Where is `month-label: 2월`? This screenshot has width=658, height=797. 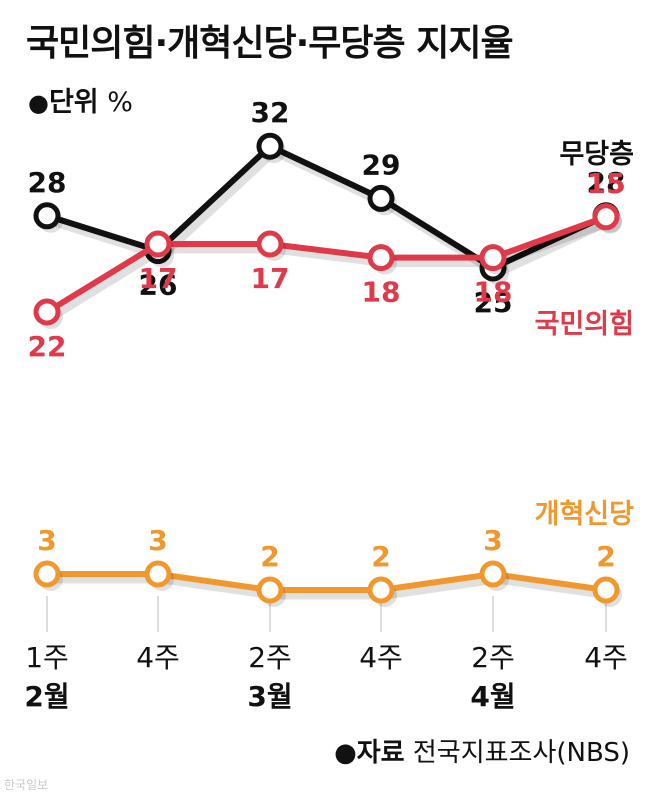
month-label: 2월 is located at coordinates (46, 696).